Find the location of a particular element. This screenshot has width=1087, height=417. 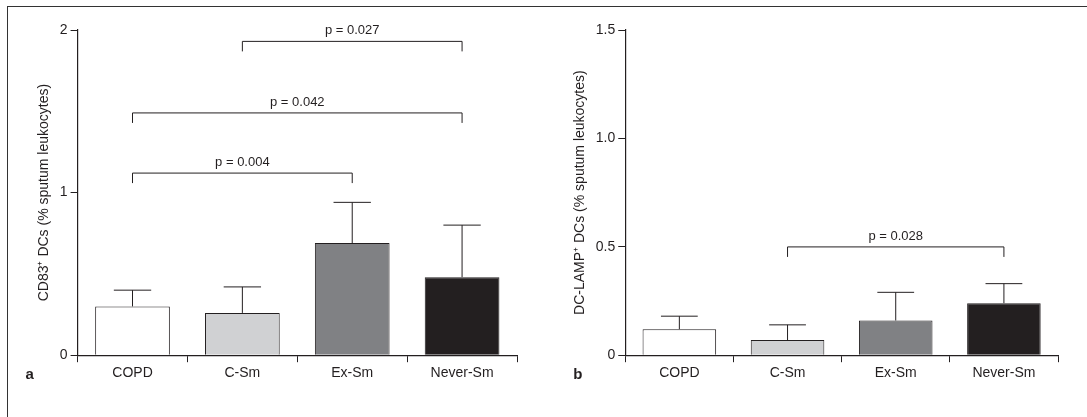

annotation: p = 0.042 is located at coordinates (297, 101).